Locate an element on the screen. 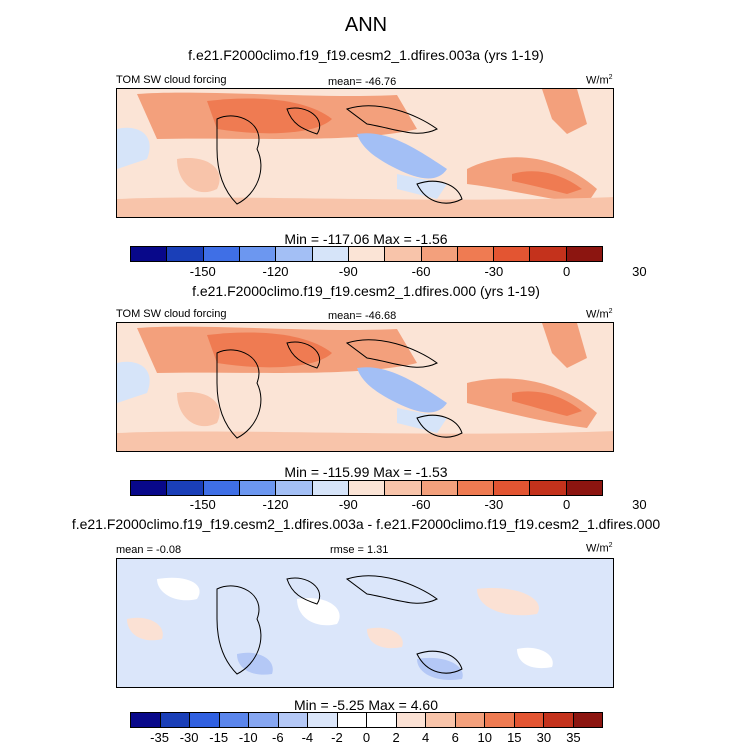  colorbar-tick-label: 2 is located at coordinates (396, 737).